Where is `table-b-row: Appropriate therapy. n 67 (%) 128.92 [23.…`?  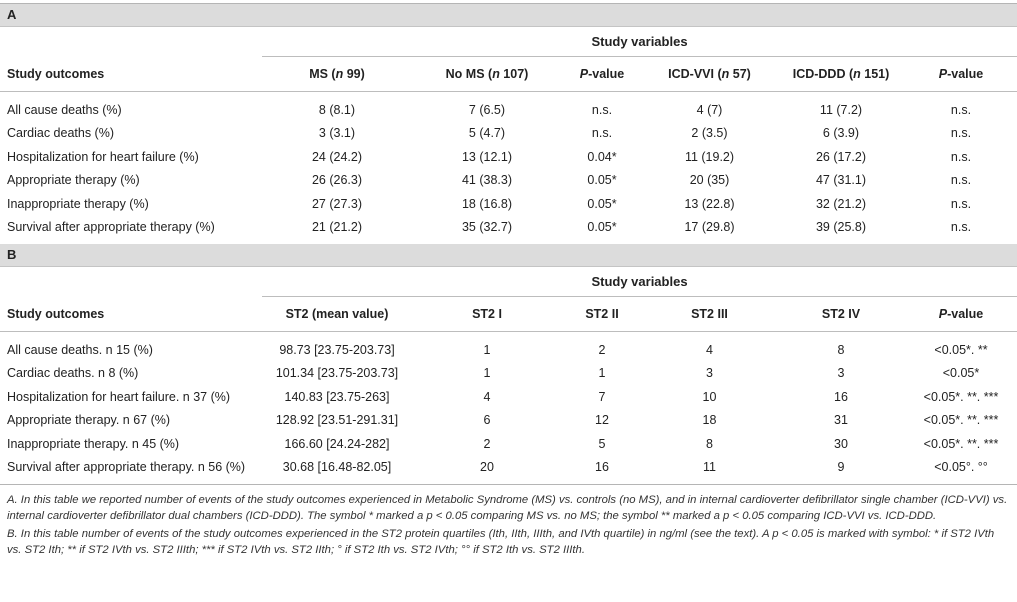
table-b-row: Appropriate therapy. n 67 (%) 128.92 [23.… is located at coordinates (508, 421).